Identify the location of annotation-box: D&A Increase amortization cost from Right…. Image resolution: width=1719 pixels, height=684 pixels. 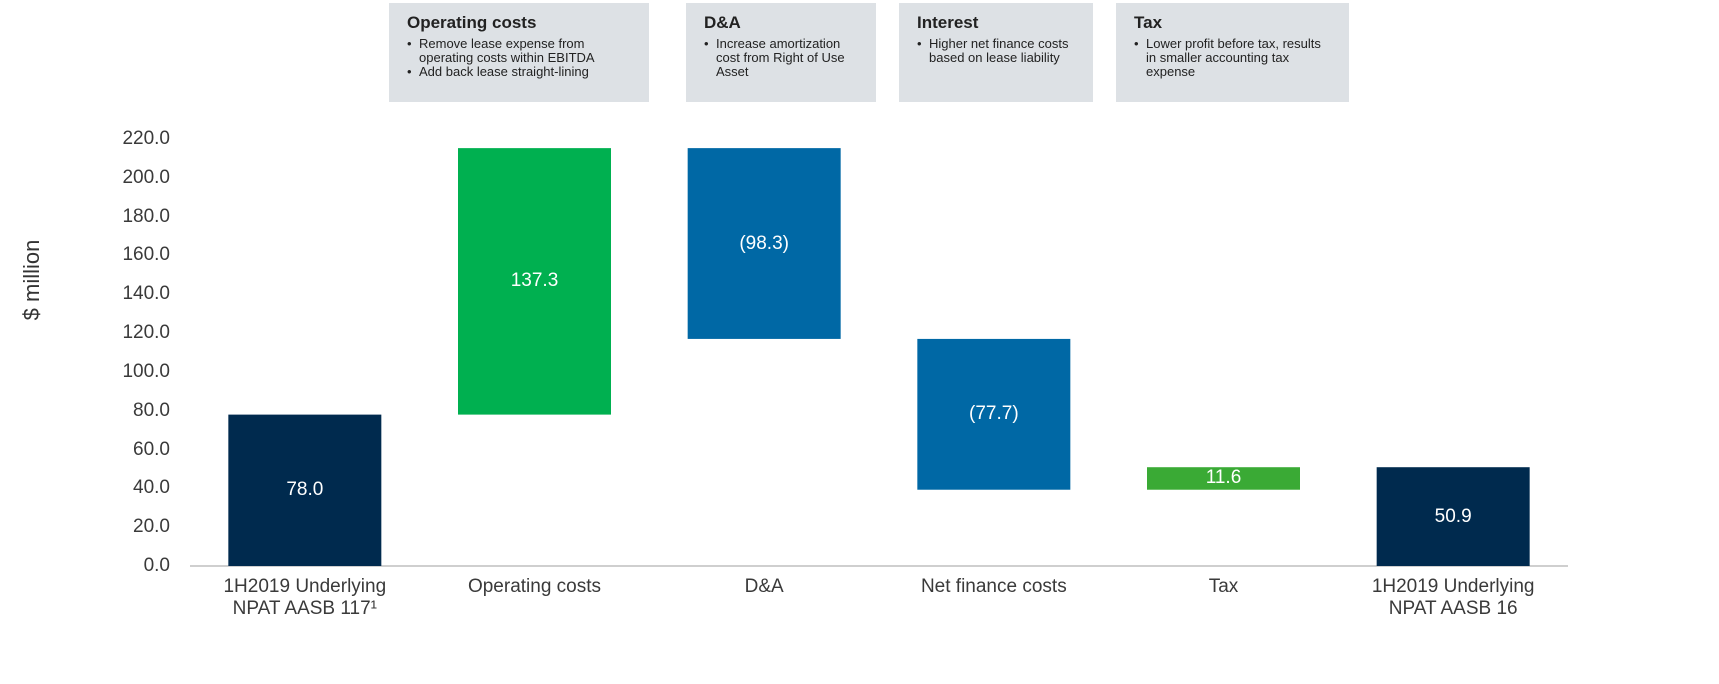
(781, 52).